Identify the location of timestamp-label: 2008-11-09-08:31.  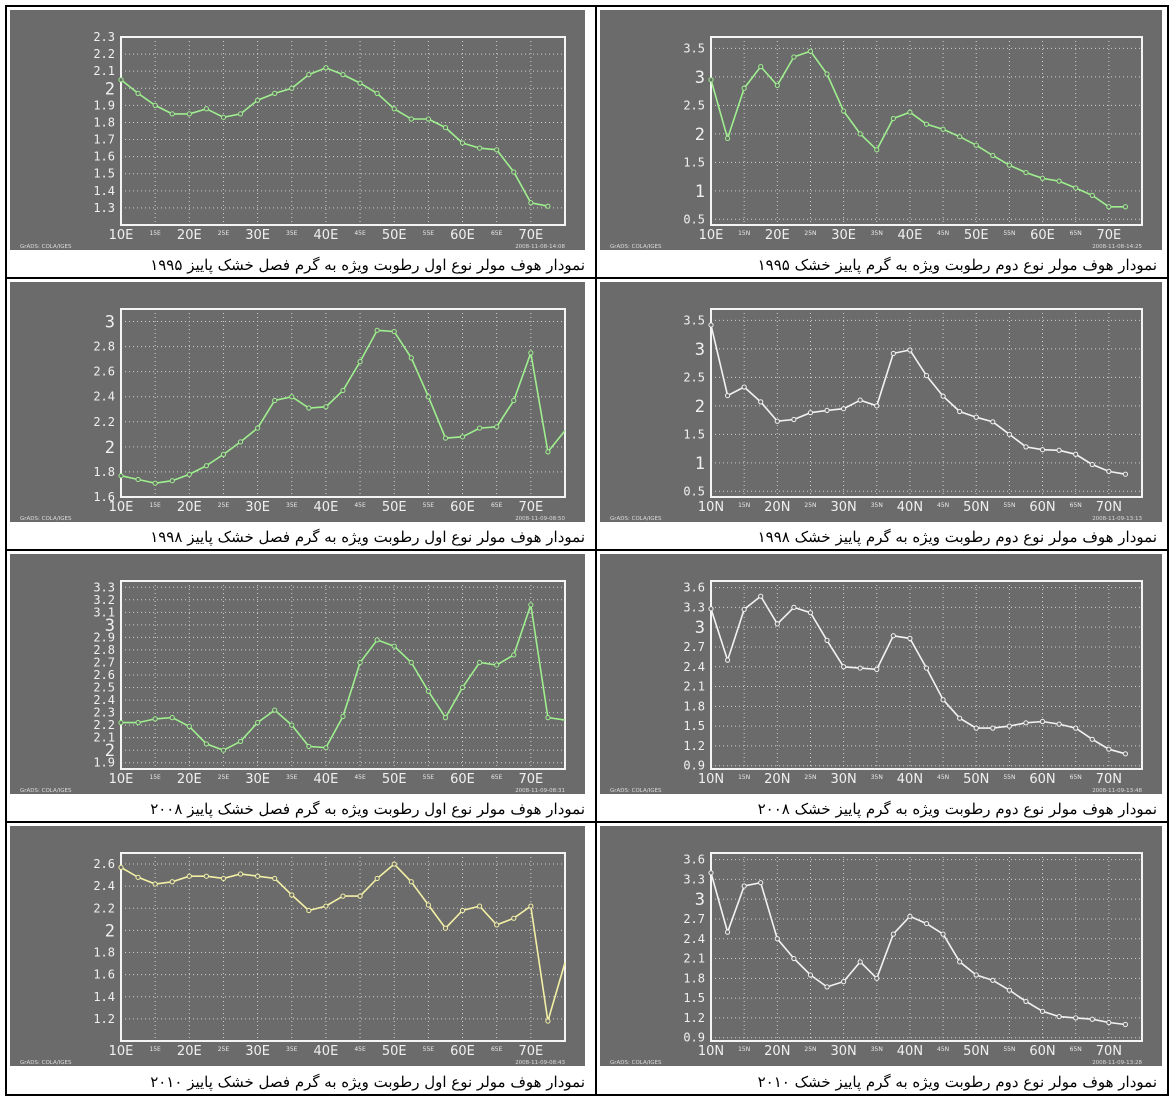
(540, 791).